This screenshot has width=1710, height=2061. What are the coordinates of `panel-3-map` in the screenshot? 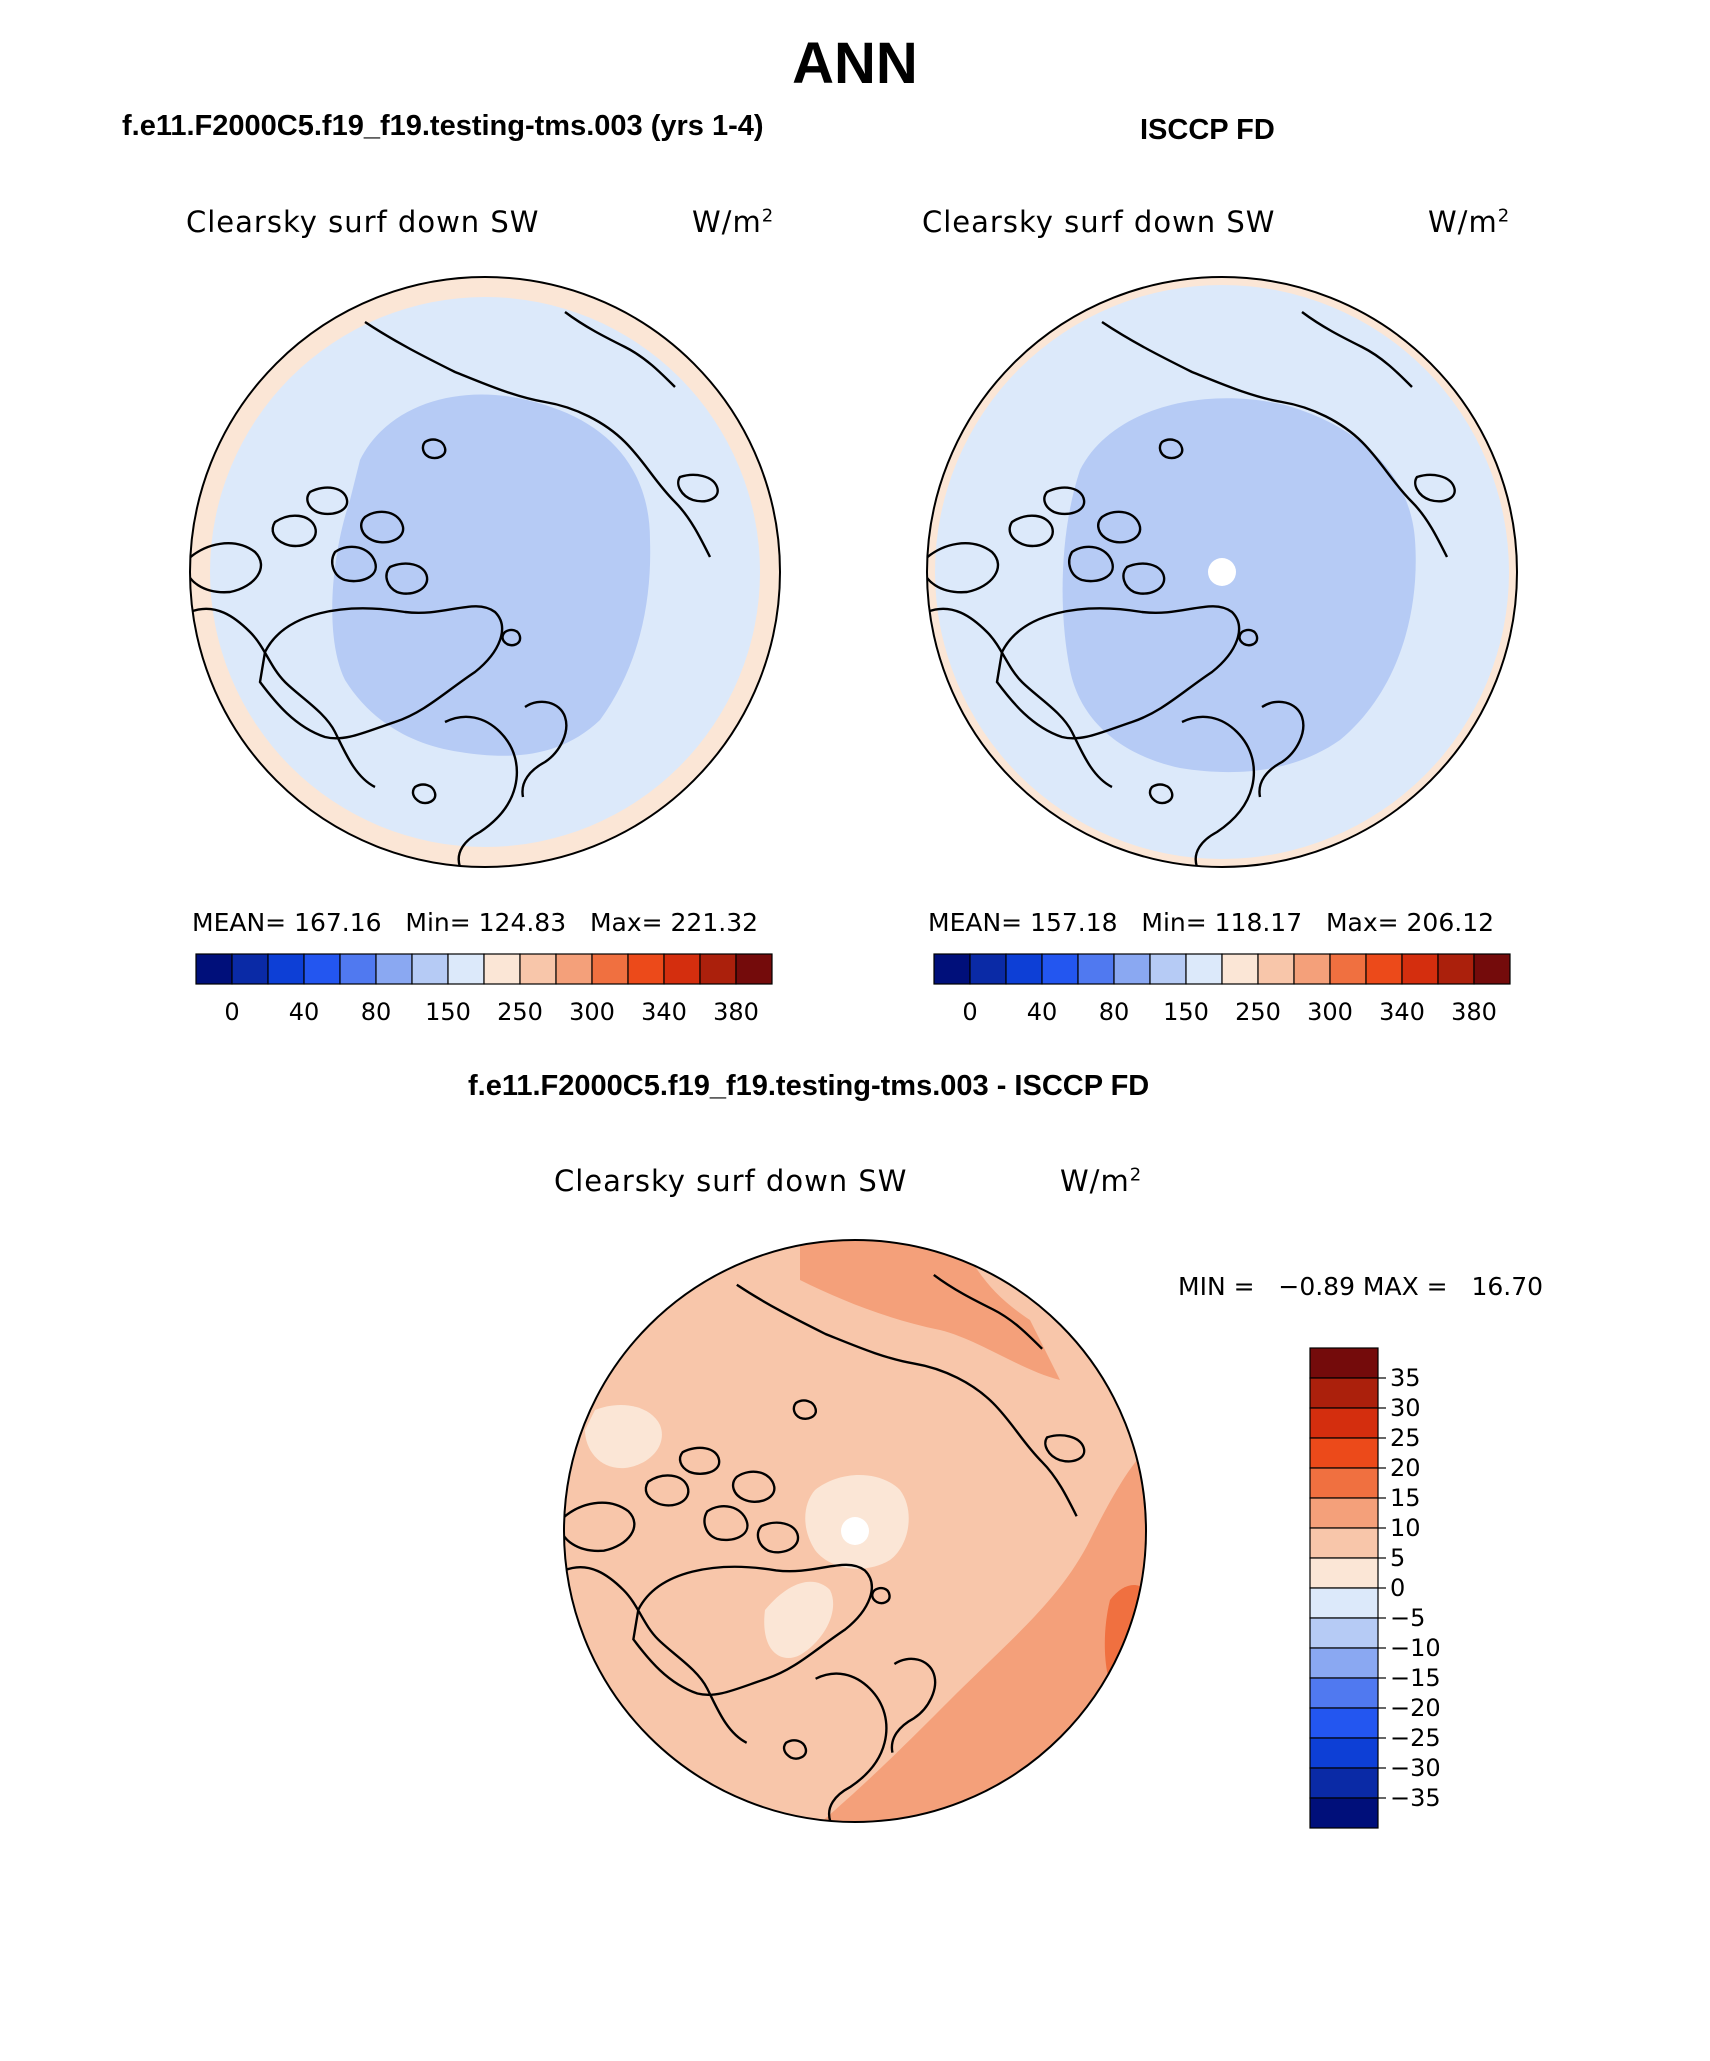 It's located at (855, 1531).